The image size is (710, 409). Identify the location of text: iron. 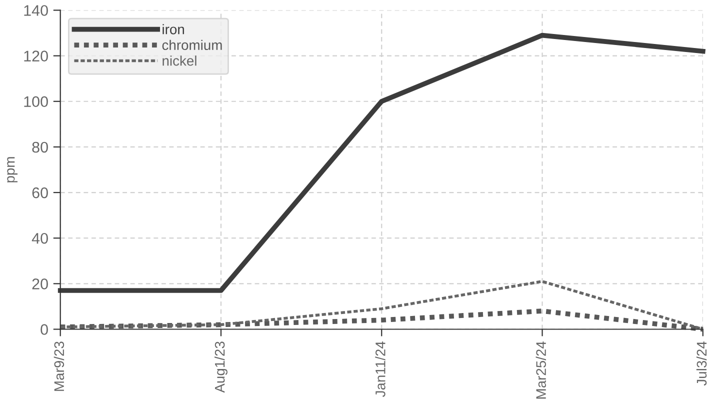
(173, 29).